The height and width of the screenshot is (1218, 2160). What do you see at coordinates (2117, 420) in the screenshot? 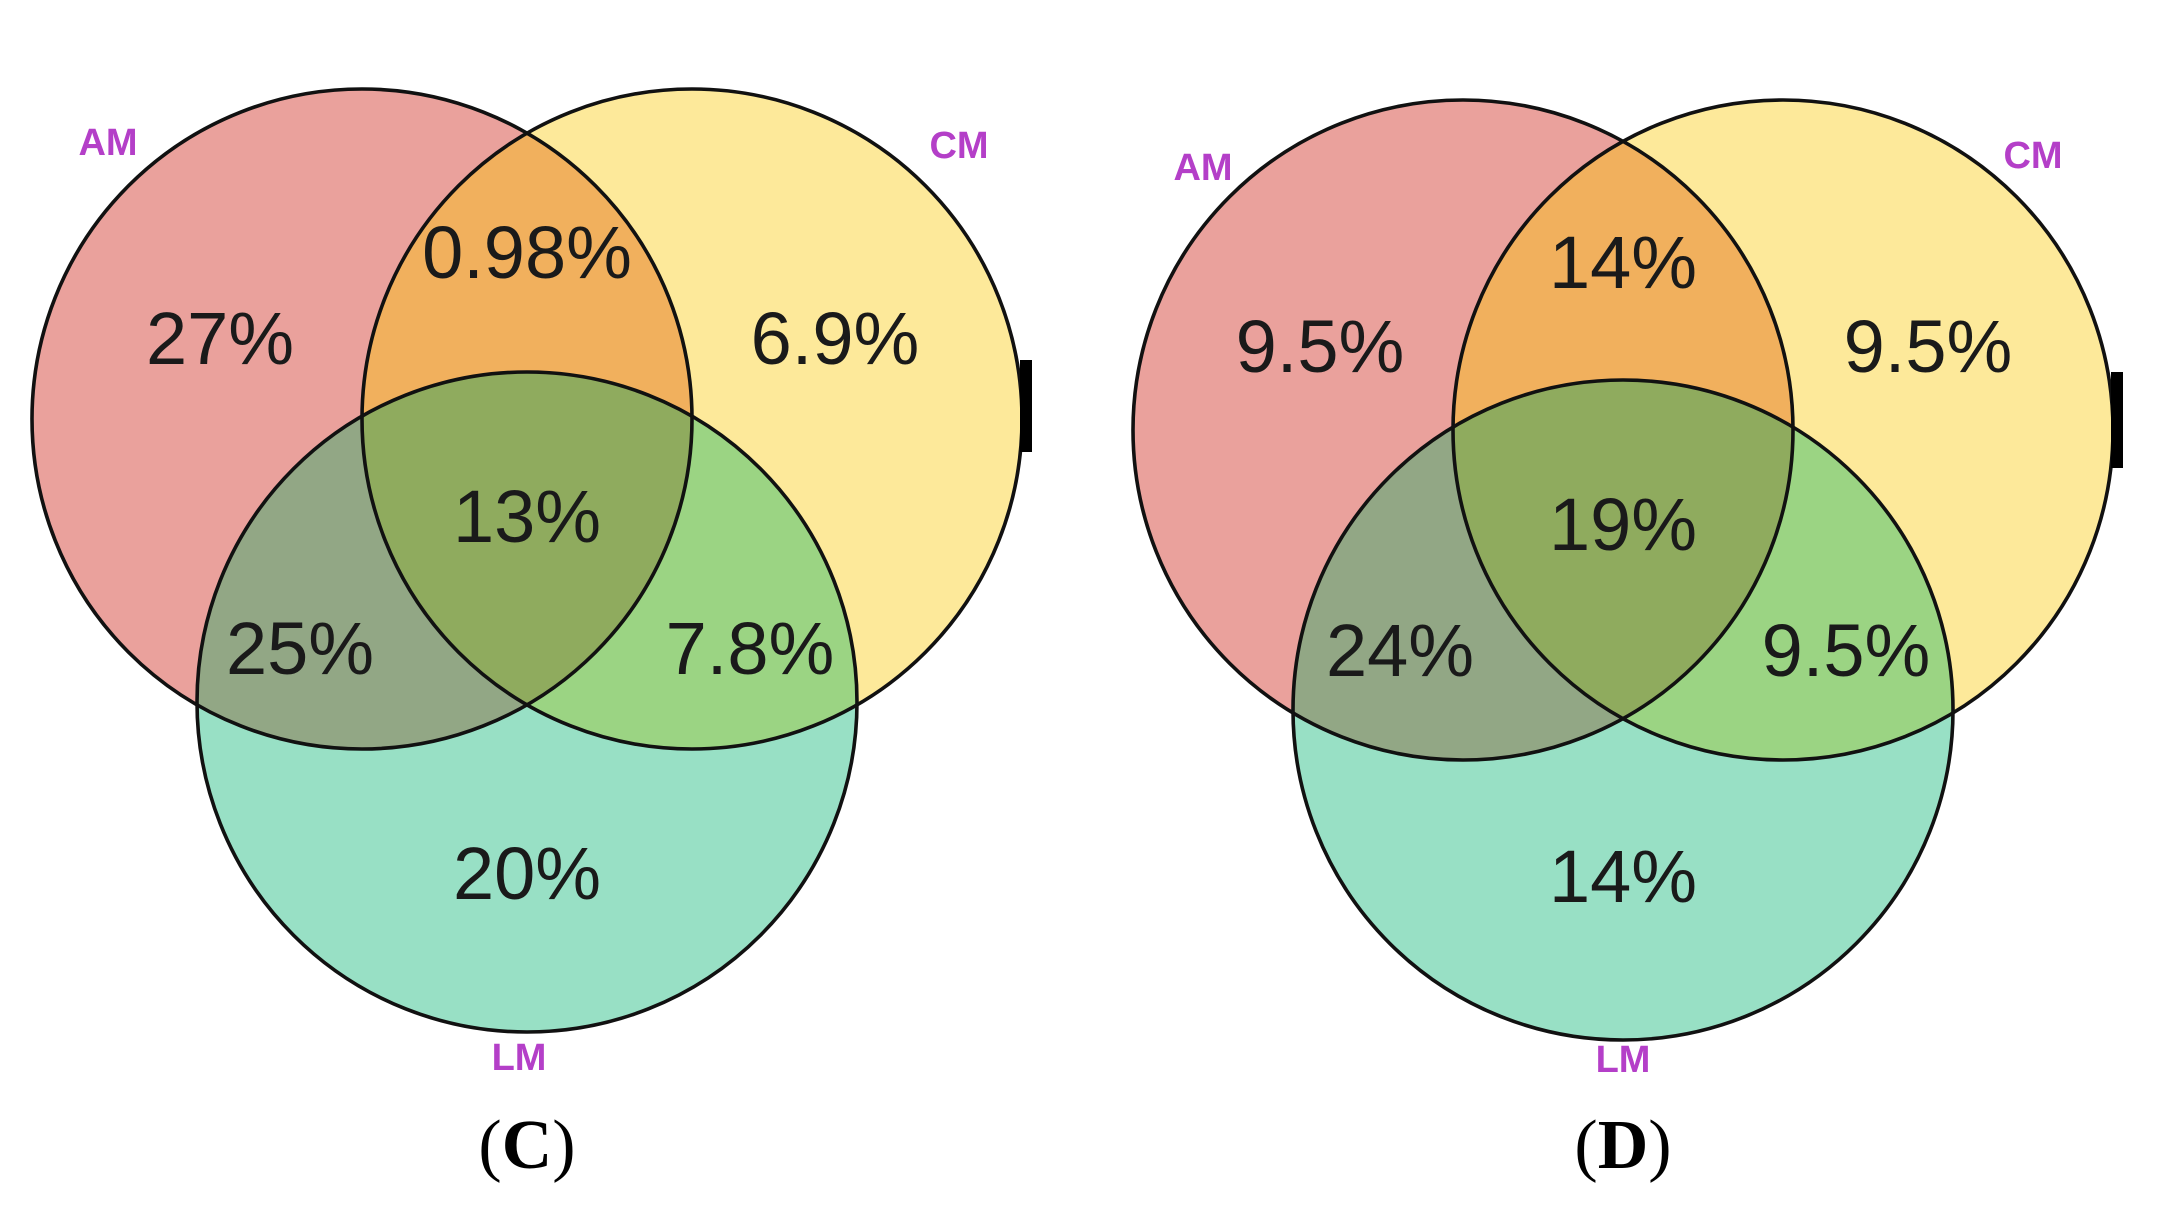
I see `edge-tick-d` at bounding box center [2117, 420].